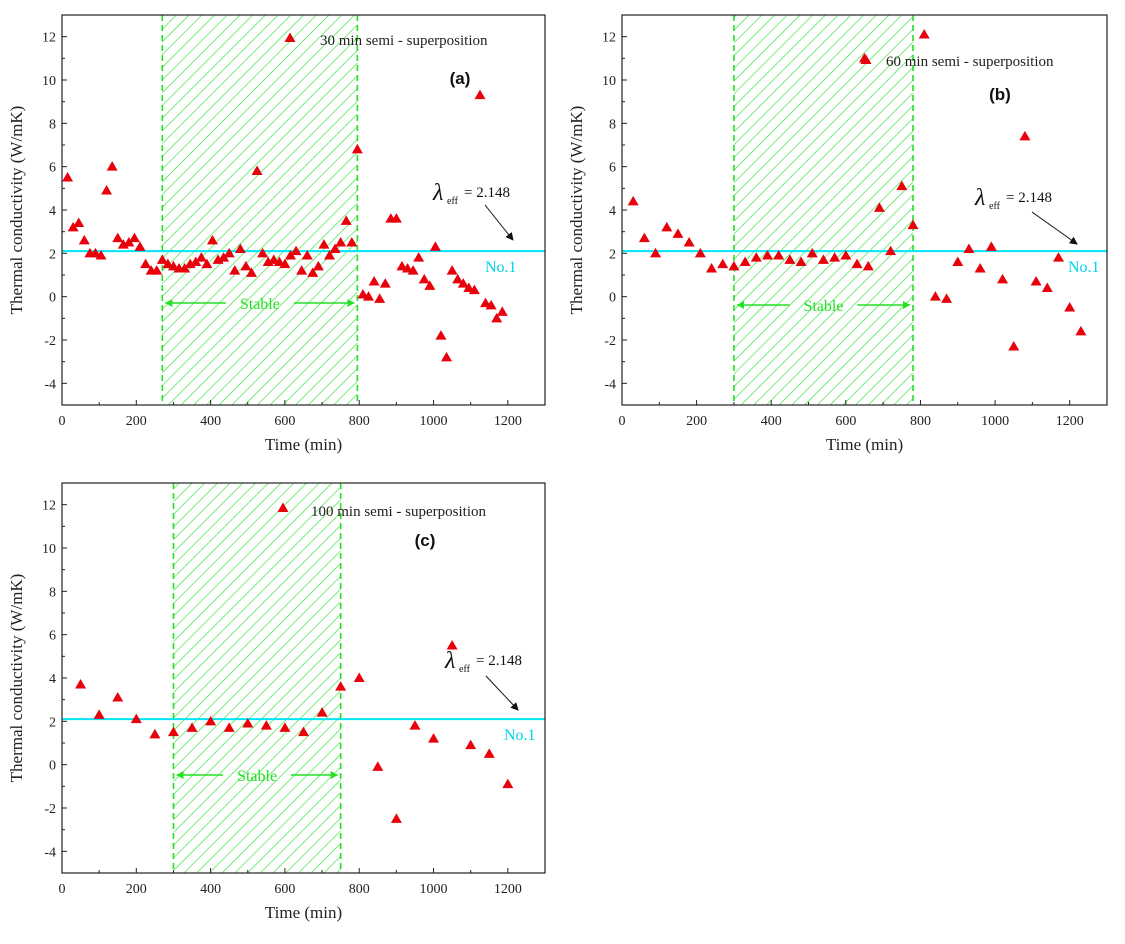 This screenshot has width=1125, height=944. I want to click on legend-marker, so click(866, 59).